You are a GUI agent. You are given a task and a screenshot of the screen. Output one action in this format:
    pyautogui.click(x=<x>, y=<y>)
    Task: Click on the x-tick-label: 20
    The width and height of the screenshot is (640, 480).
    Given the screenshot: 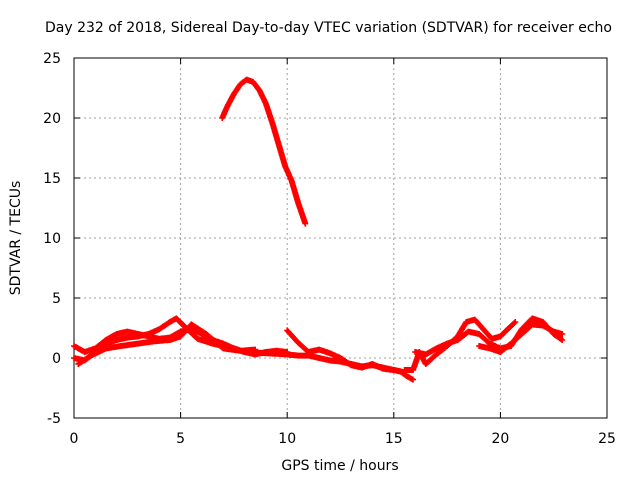 What is the action you would take?
    pyautogui.click(x=500, y=439)
    